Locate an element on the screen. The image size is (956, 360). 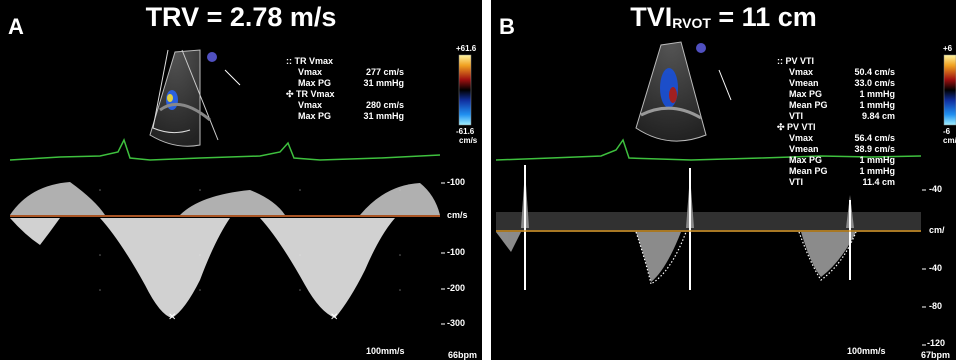
panel-title: TVIRVOT = 11 cm is located at coordinates (723, 19).